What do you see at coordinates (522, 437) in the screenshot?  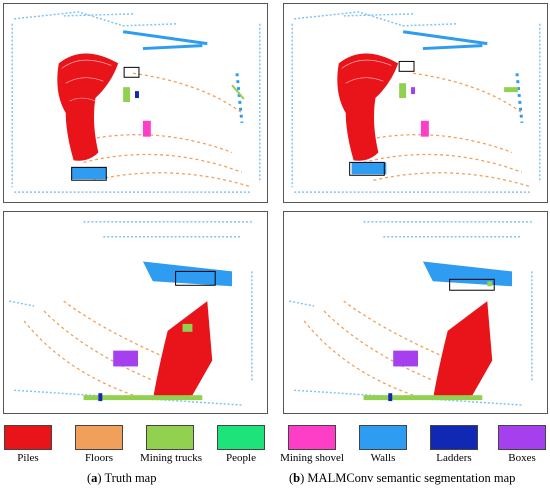 I see `legend-swatch-boxes` at bounding box center [522, 437].